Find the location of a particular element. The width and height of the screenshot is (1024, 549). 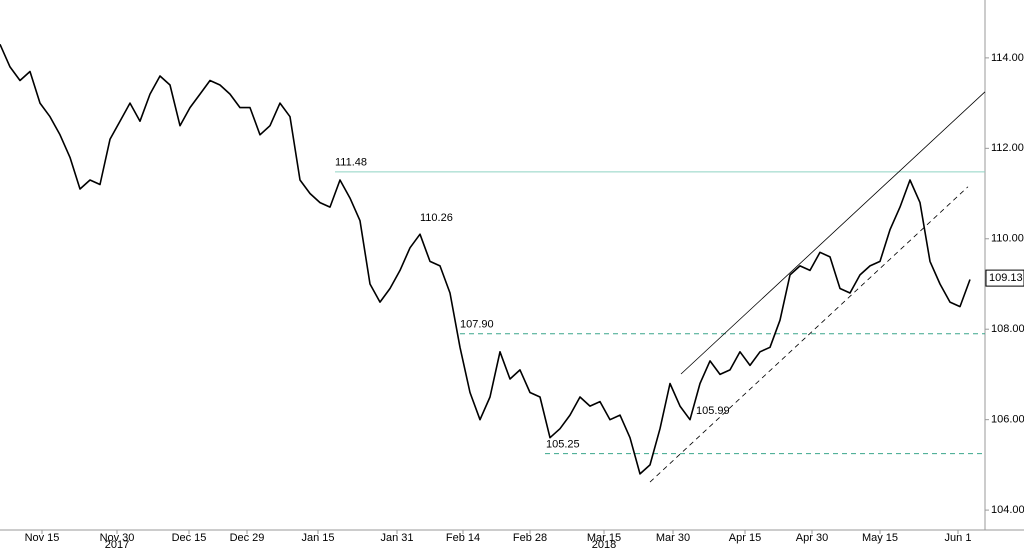

y-tick-label: 110.00 is located at coordinates (1007, 239).